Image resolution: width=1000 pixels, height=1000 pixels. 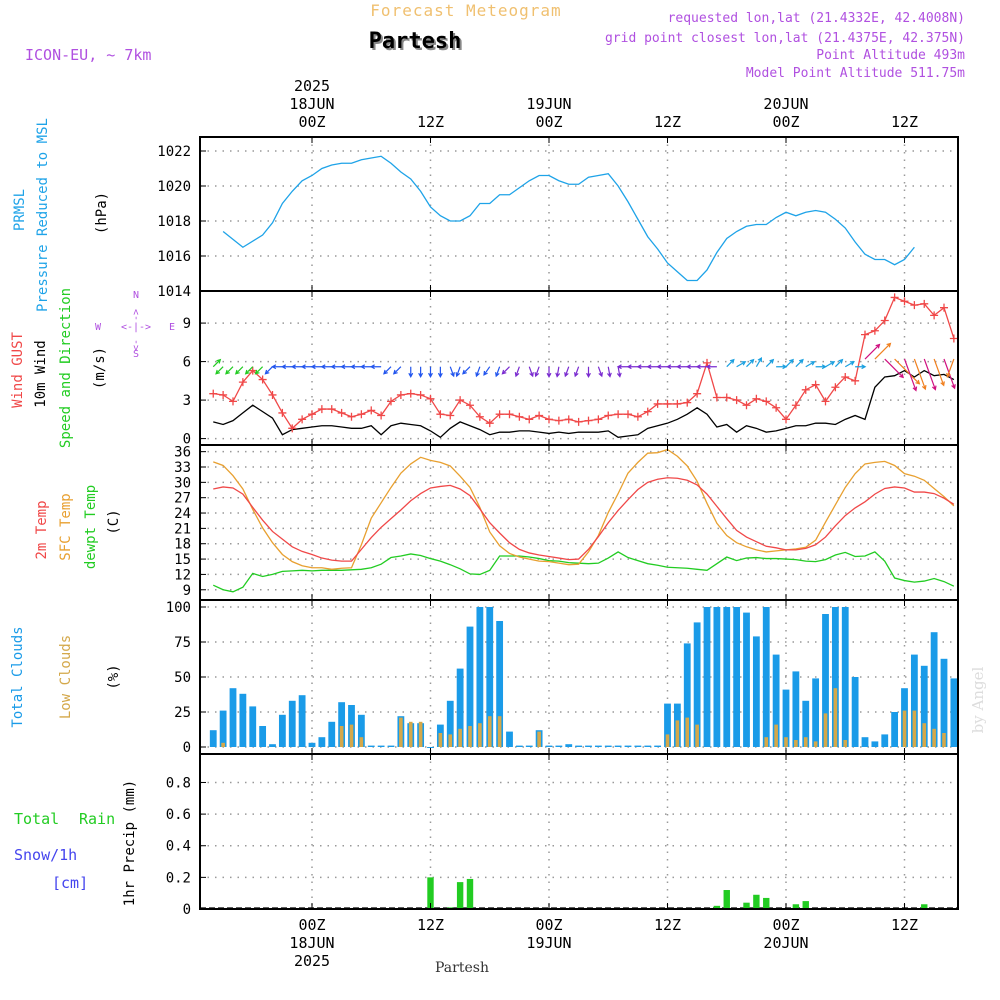 What do you see at coordinates (114, 521) in the screenshot?
I see `temp-unit: (C)` at bounding box center [114, 521].